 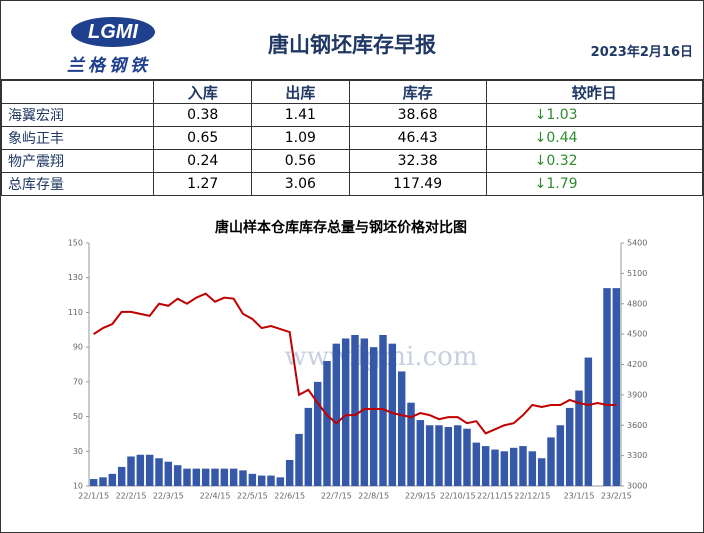 I want to click on cell: ↓0.32, so click(x=594, y=161).